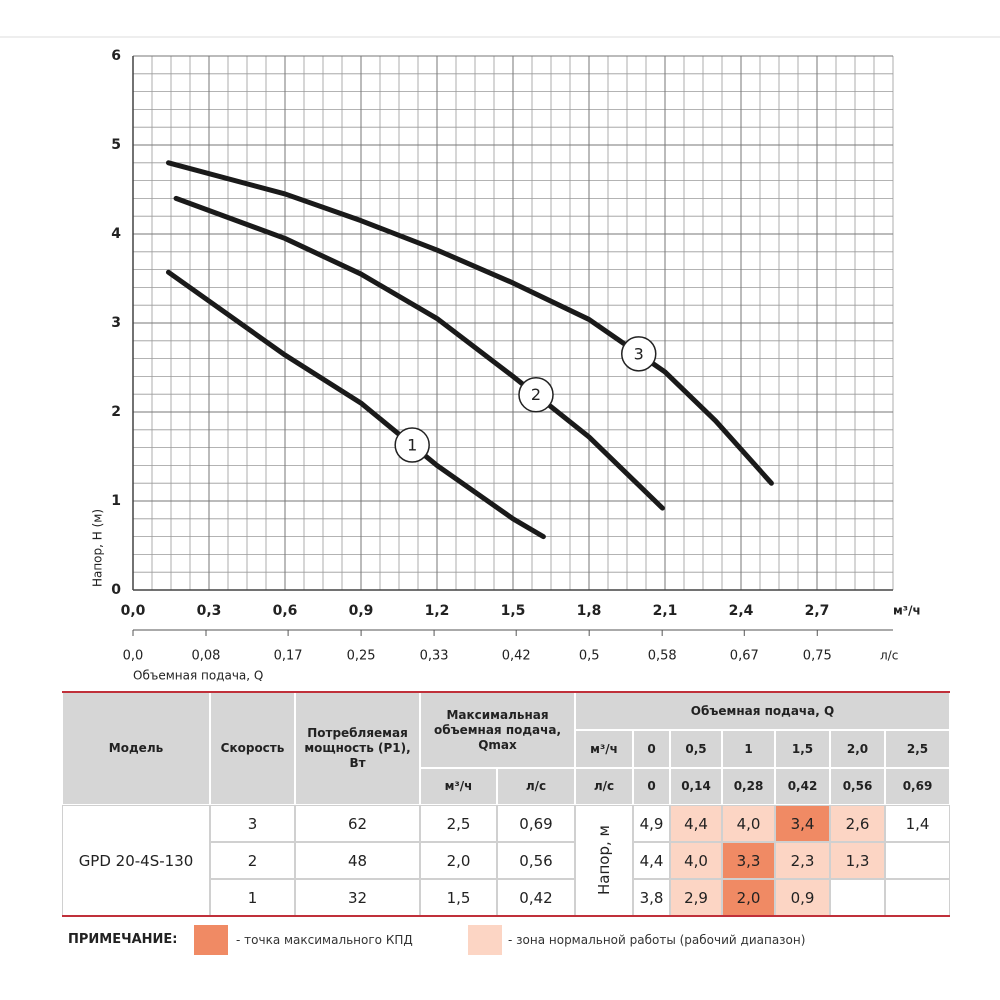 Image resolution: width=1000 pixels, height=1000 pixels. I want to click on x2-tick-label: 0,25, so click(361, 656).